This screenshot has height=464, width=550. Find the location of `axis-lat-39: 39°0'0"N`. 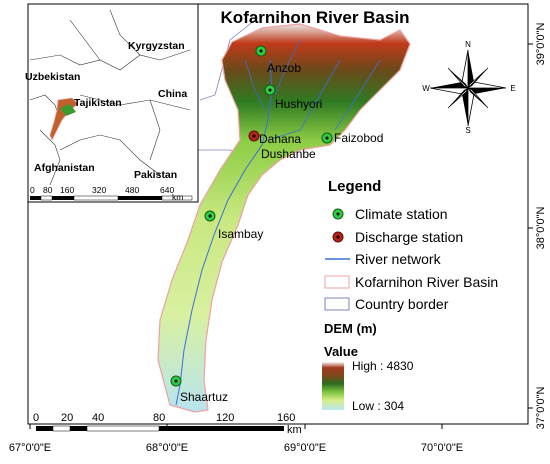

axis-lat-39: 39°0'0"N is located at coordinates (541, 44).